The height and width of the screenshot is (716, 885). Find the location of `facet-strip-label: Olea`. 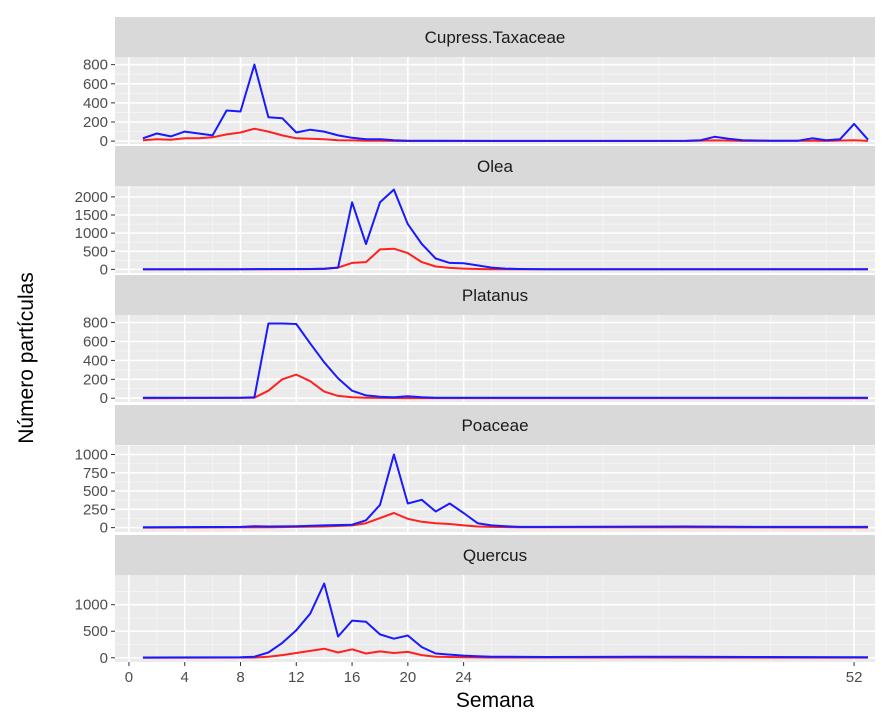

facet-strip-label: Olea is located at coordinates (495, 166).